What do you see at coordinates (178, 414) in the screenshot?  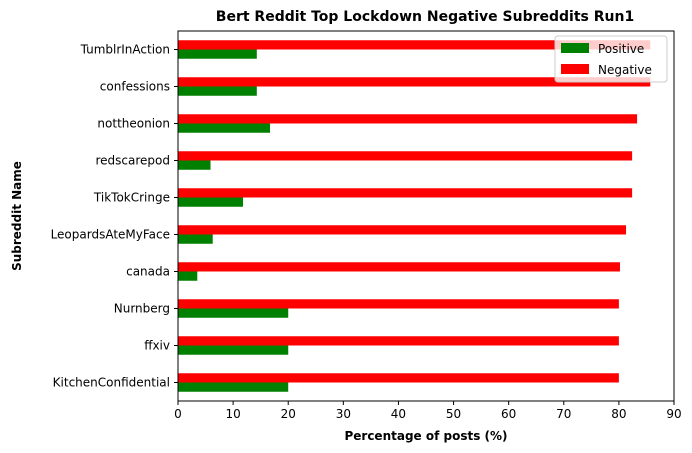 I see `x-tick-label: 0` at bounding box center [178, 414].